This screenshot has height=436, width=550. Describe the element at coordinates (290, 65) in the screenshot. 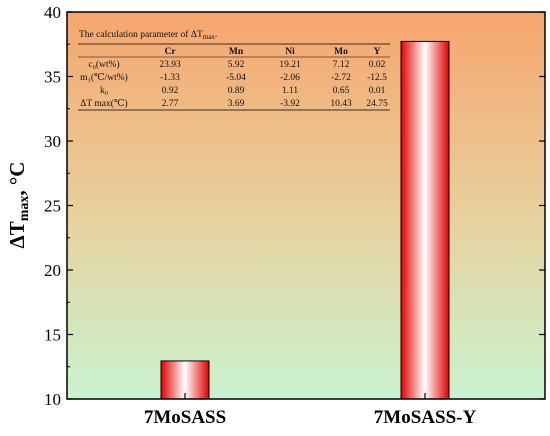

I see `inset-table-cell: 19.21` at that location.